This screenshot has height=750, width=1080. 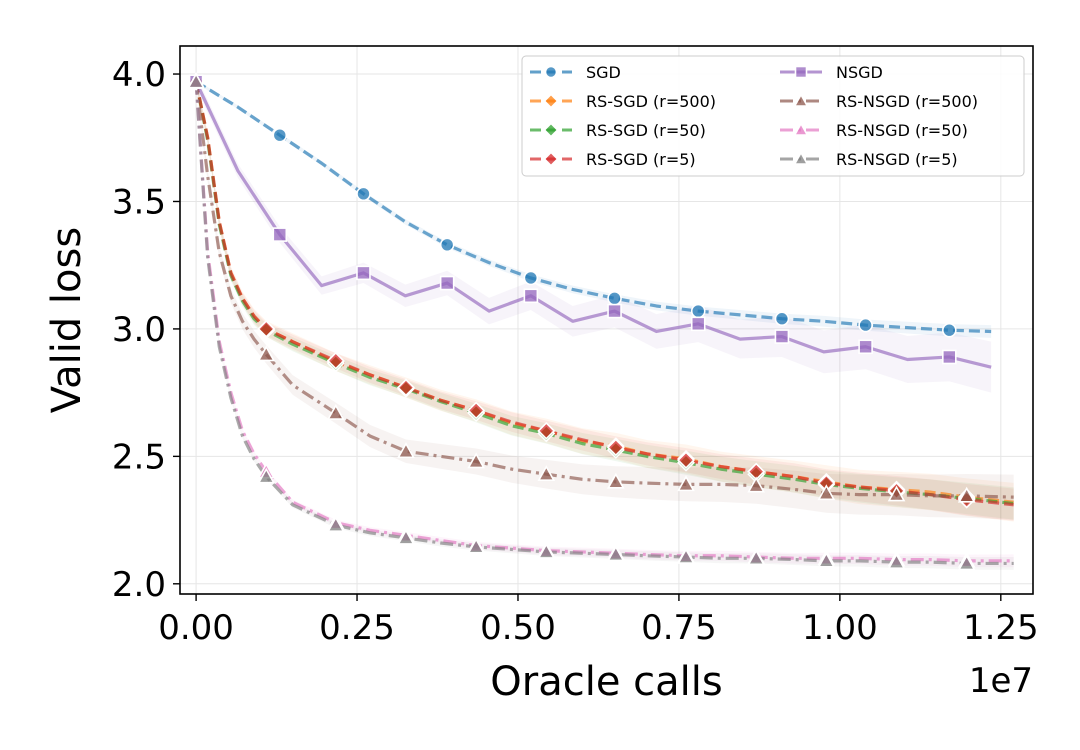 What do you see at coordinates (518, 628) in the screenshot?
I see `x-tick-label: 0.50` at bounding box center [518, 628].